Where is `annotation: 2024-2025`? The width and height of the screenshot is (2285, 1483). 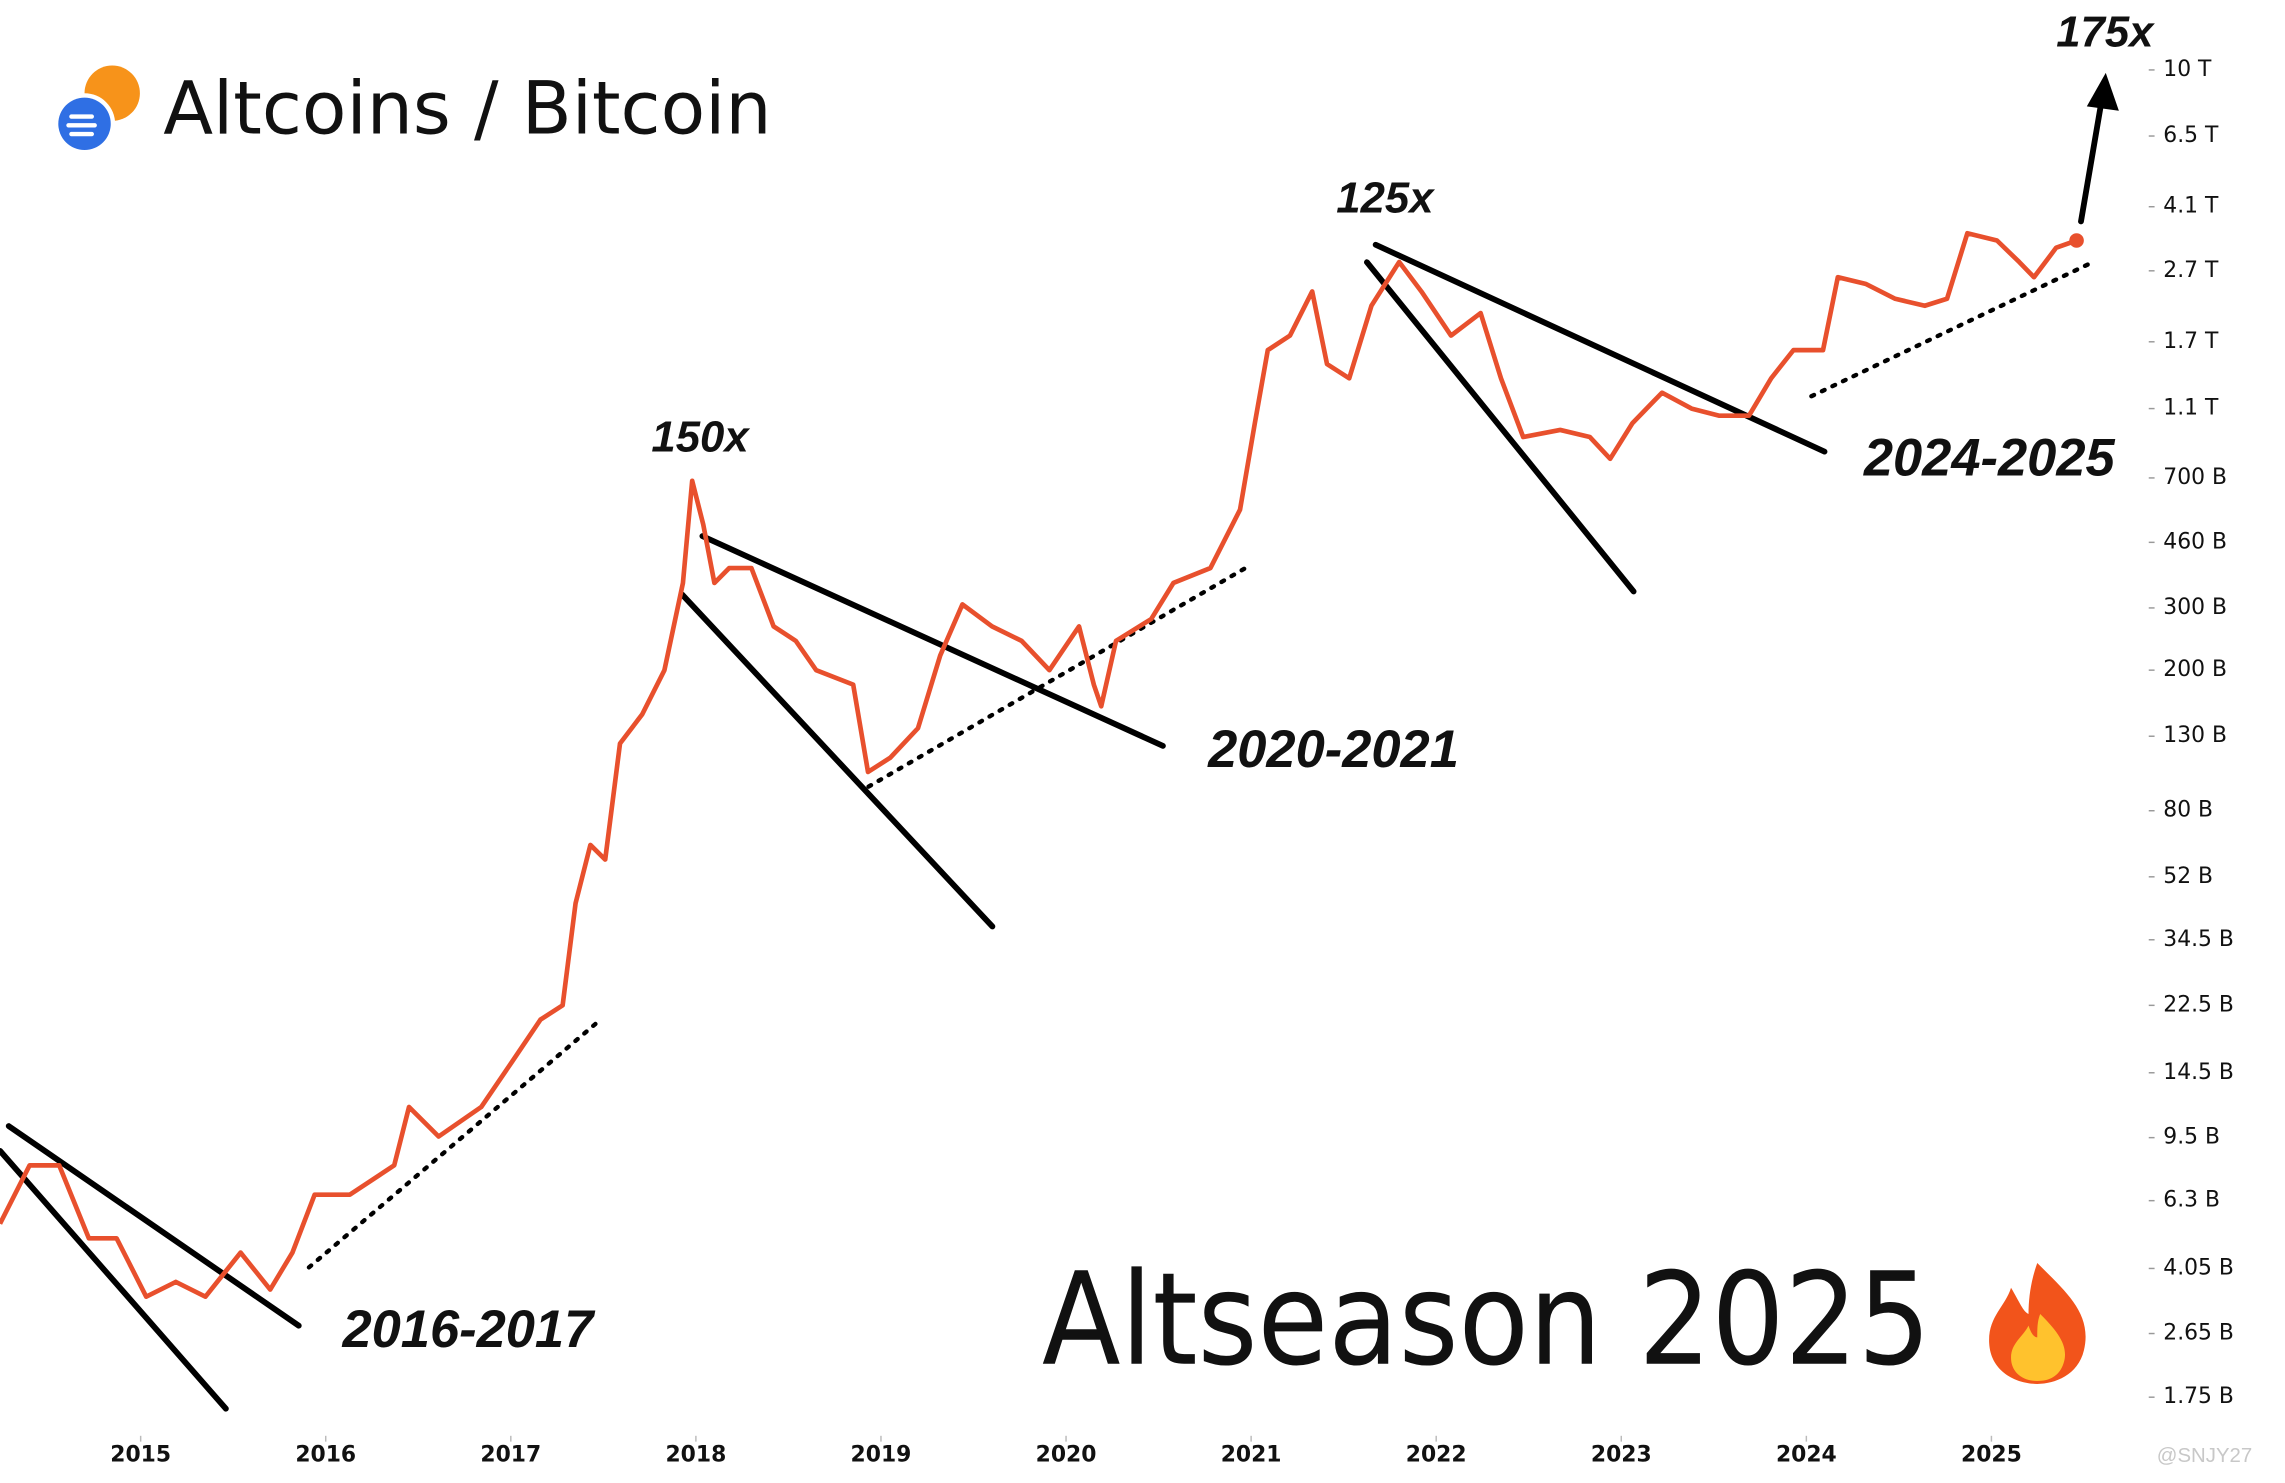 annotation: 2024-2025 is located at coordinates (1989, 459).